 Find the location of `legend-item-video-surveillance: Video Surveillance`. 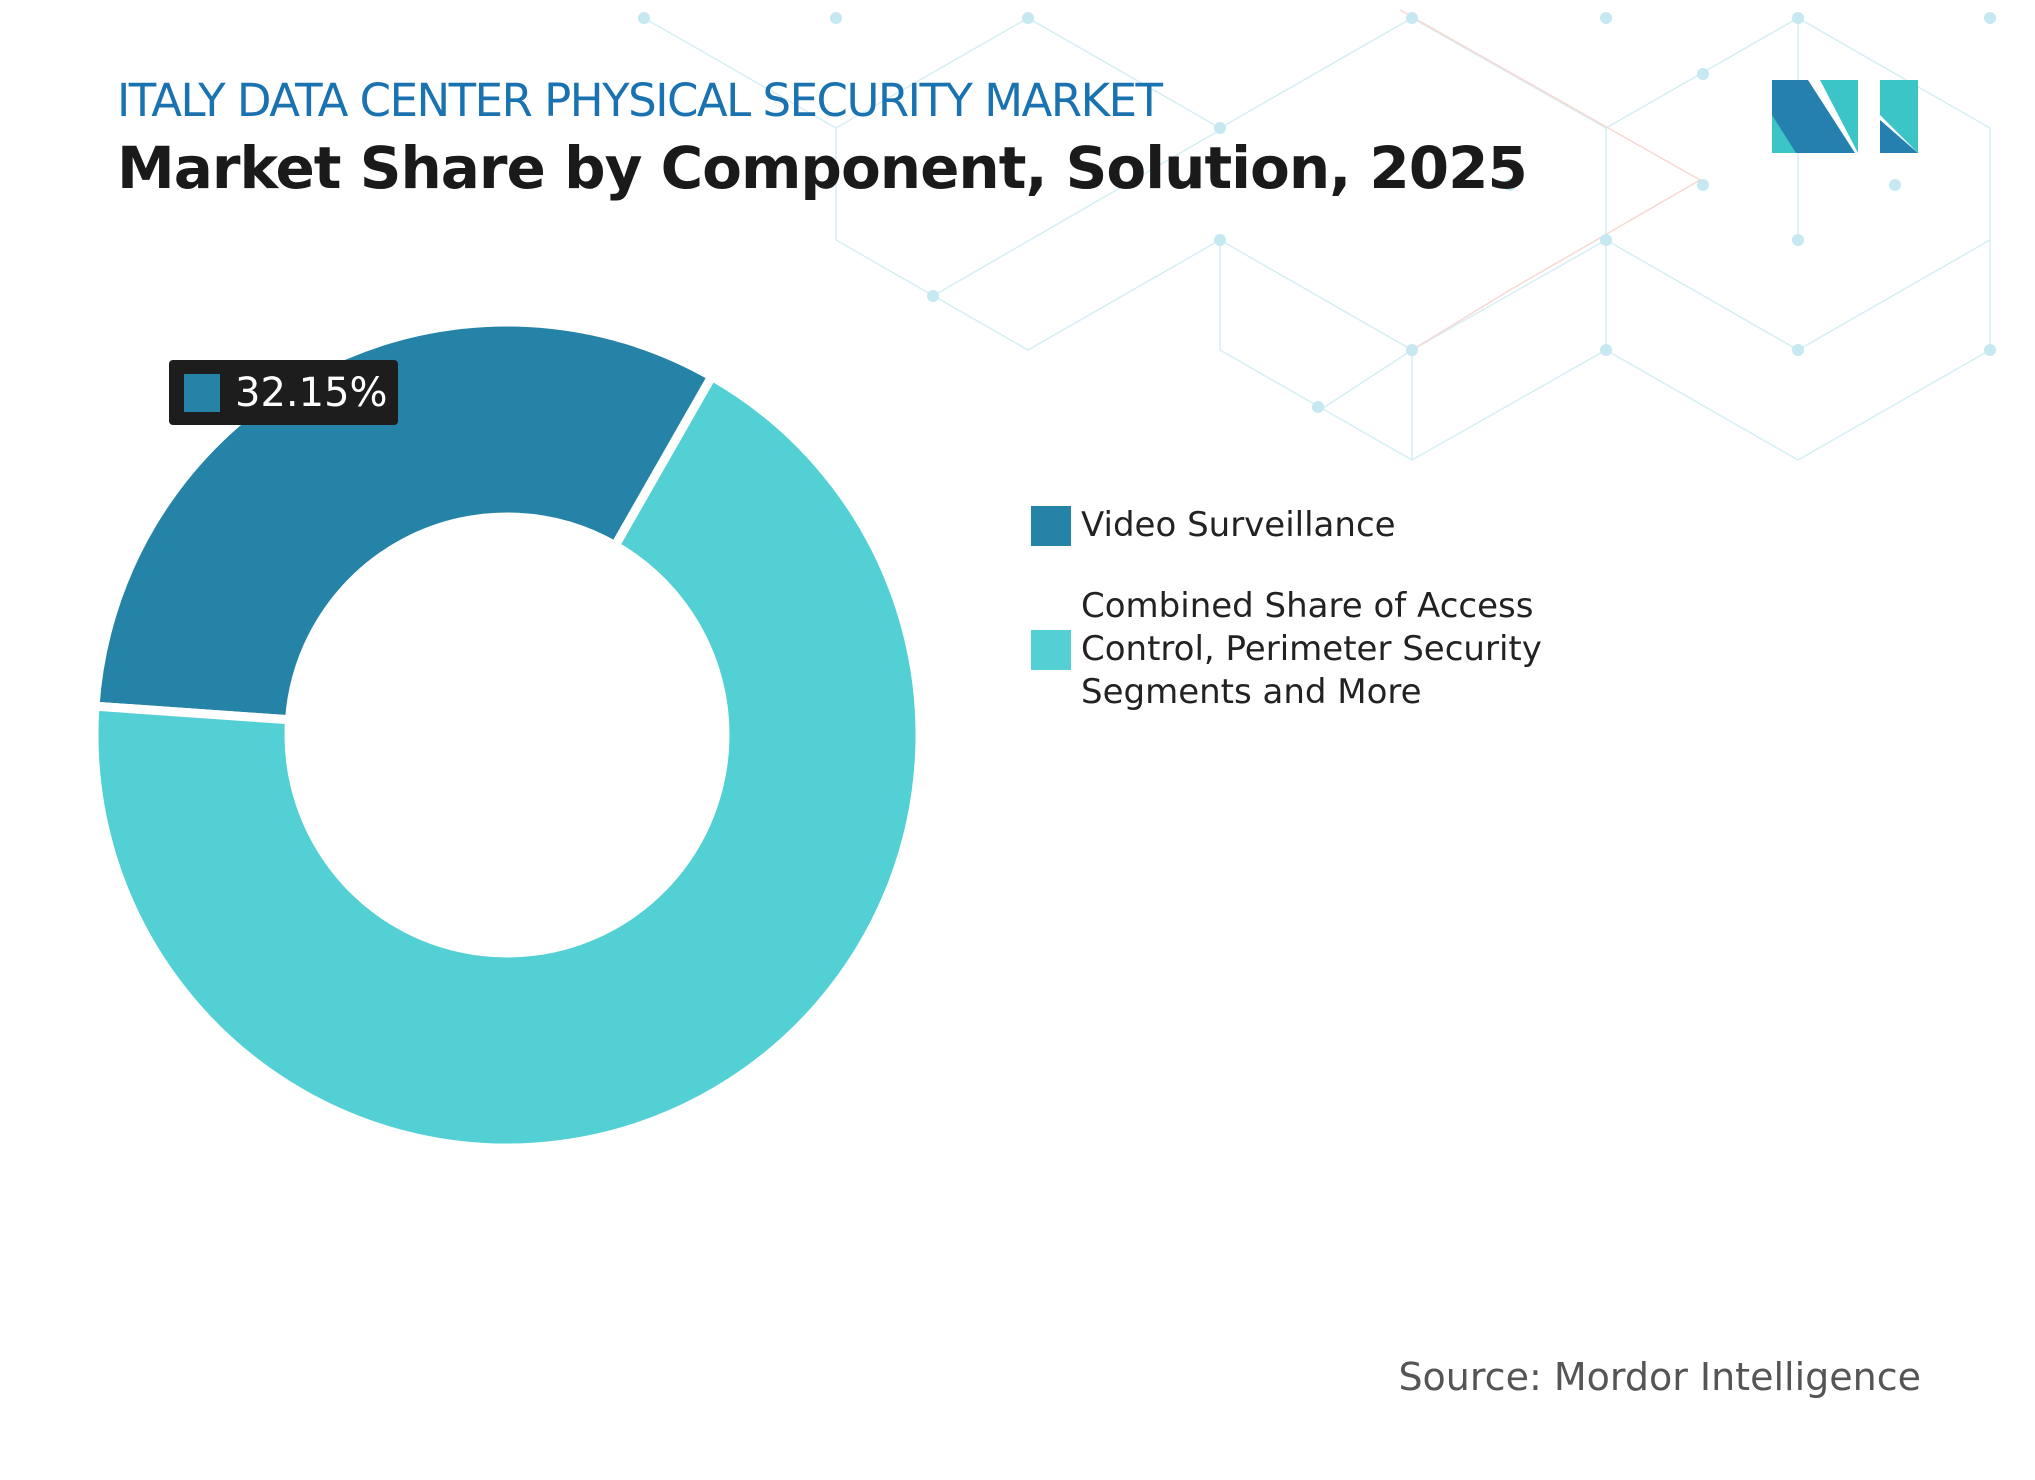

legend-item-video-surveillance: Video Surveillance is located at coordinates (1213, 525).